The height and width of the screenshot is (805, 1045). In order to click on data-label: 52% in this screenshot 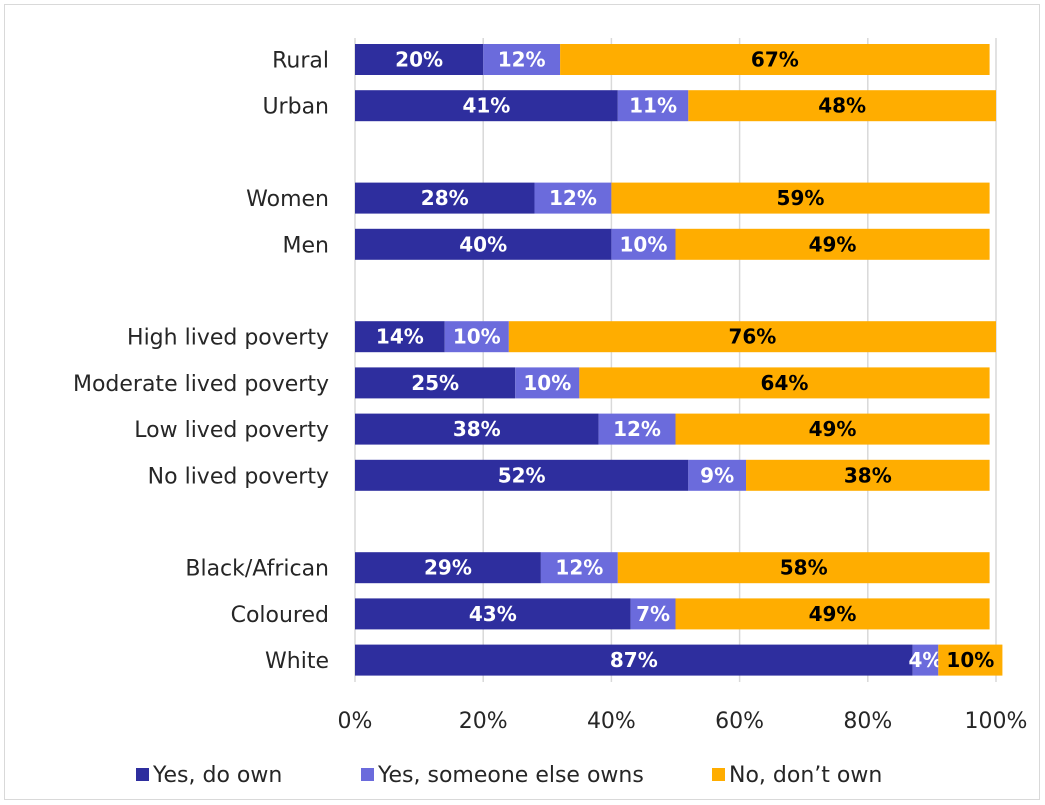, I will do `click(522, 475)`.